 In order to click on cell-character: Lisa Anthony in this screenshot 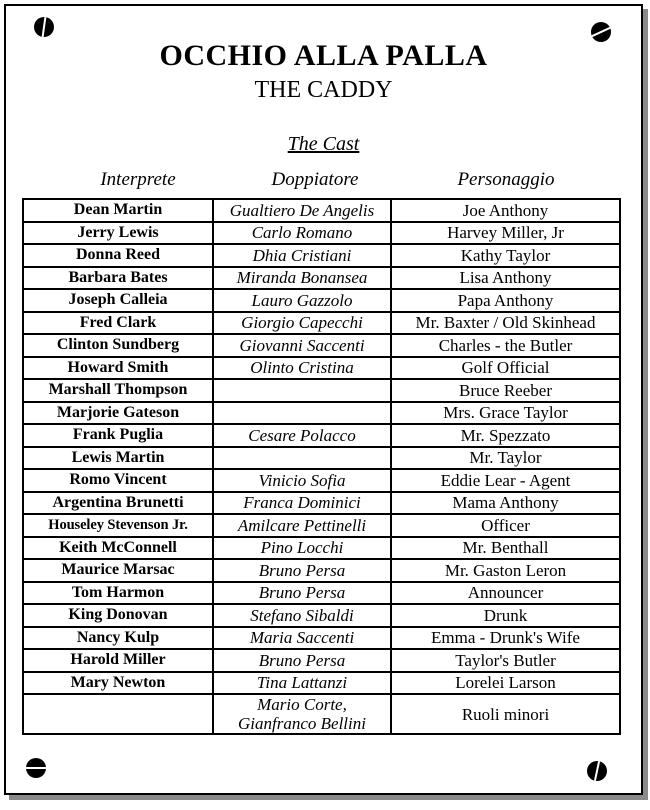, I will do `click(505, 277)`.